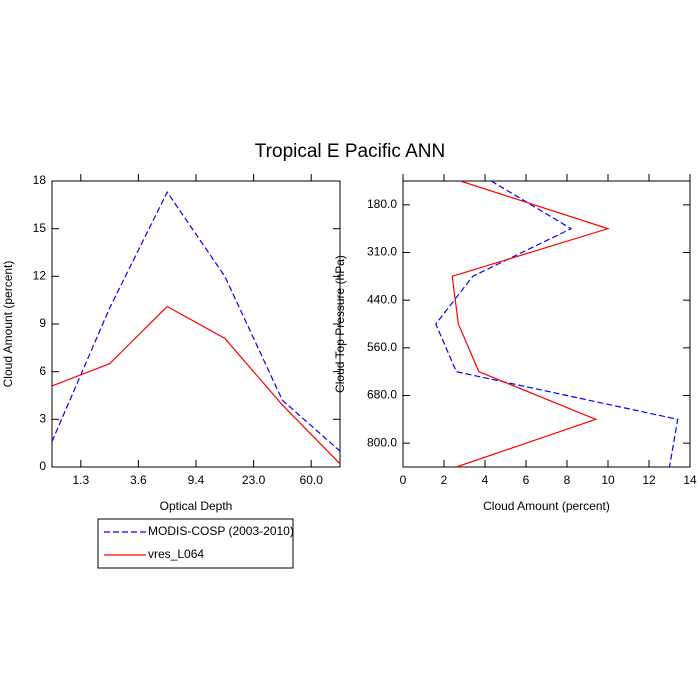 This screenshot has width=700, height=700. What do you see at coordinates (42, 323) in the screenshot?
I see `y-tick-label: 9` at bounding box center [42, 323].